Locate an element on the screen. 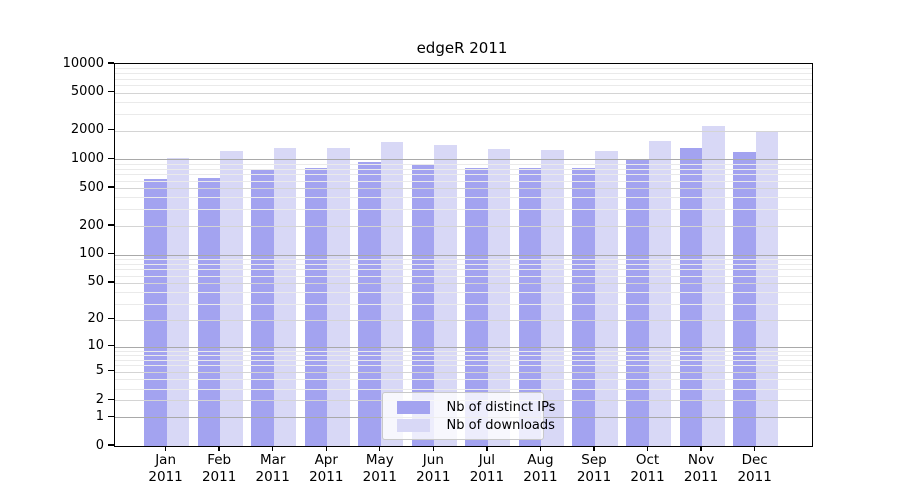 The height and width of the screenshot is (500, 900). x-tick-label: Oct 2011 is located at coordinates (648, 468).